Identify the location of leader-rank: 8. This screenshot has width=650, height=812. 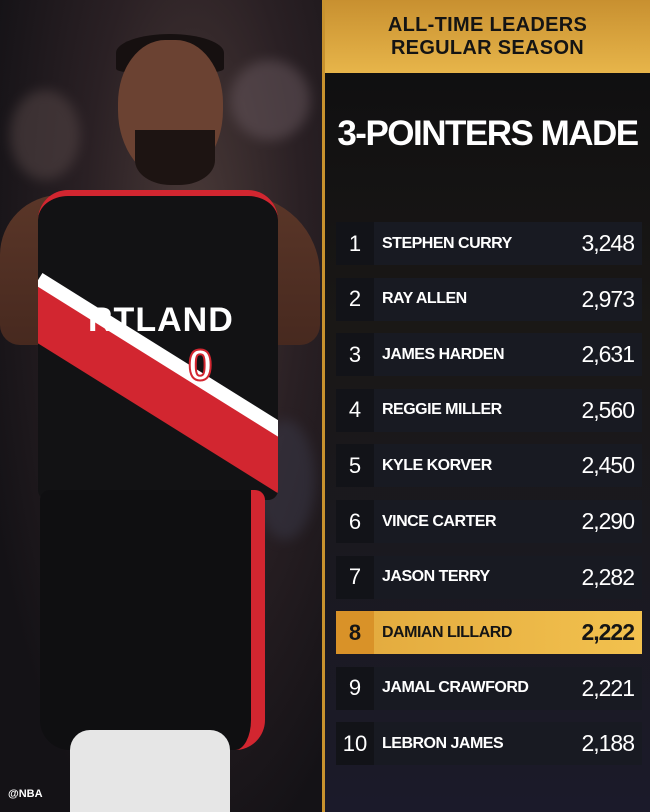
(355, 633).